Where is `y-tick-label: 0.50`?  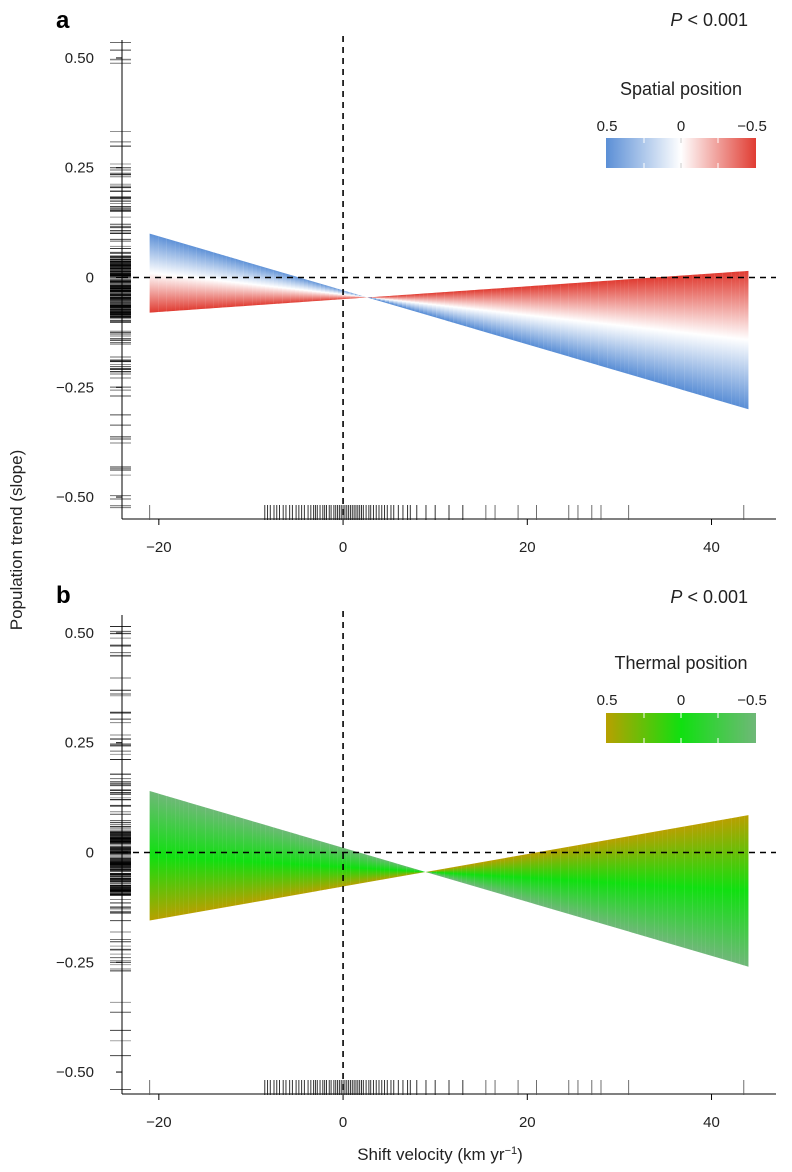 y-tick-label: 0.50 is located at coordinates (79, 633).